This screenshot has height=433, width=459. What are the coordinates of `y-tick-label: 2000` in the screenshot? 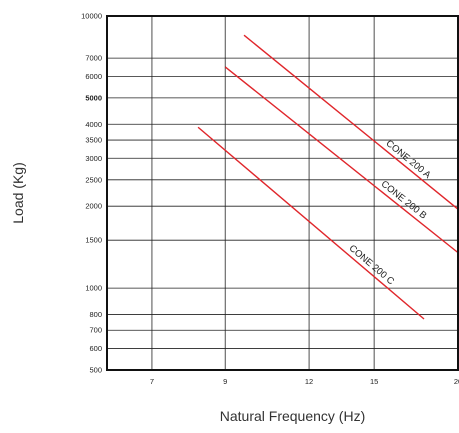 It's located at (93, 206).